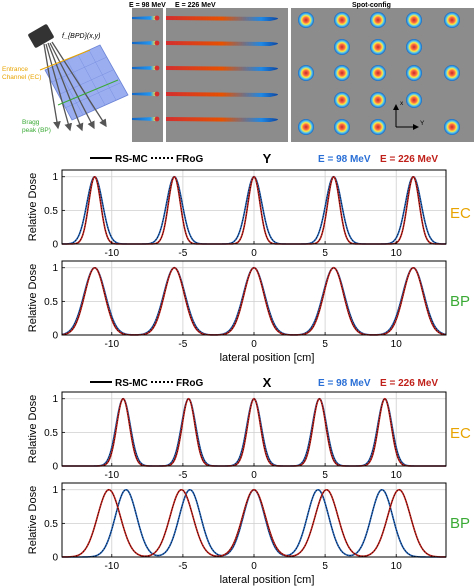 The width and height of the screenshot is (474, 588). I want to click on row-label-bp-2: BP, so click(460, 523).